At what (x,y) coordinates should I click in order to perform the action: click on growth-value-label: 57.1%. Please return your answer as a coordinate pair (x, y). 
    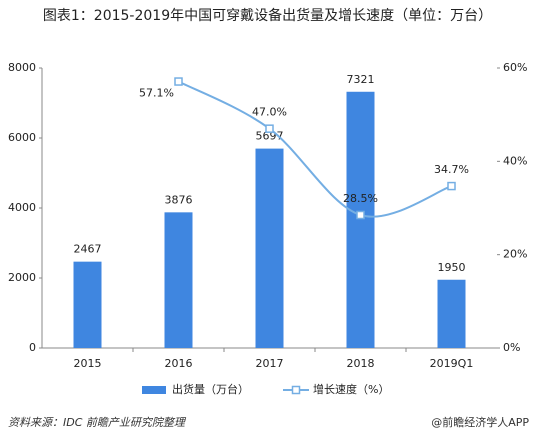
    Looking at the image, I should click on (156, 93).